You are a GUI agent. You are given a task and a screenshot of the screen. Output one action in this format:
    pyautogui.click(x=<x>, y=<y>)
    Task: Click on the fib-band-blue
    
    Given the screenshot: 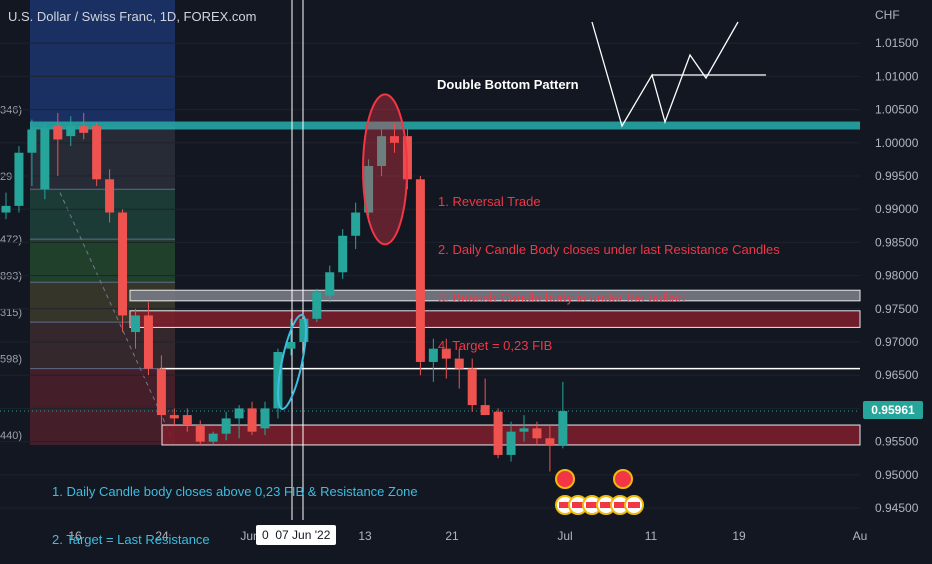 What is the action you would take?
    pyautogui.click(x=102, y=61)
    